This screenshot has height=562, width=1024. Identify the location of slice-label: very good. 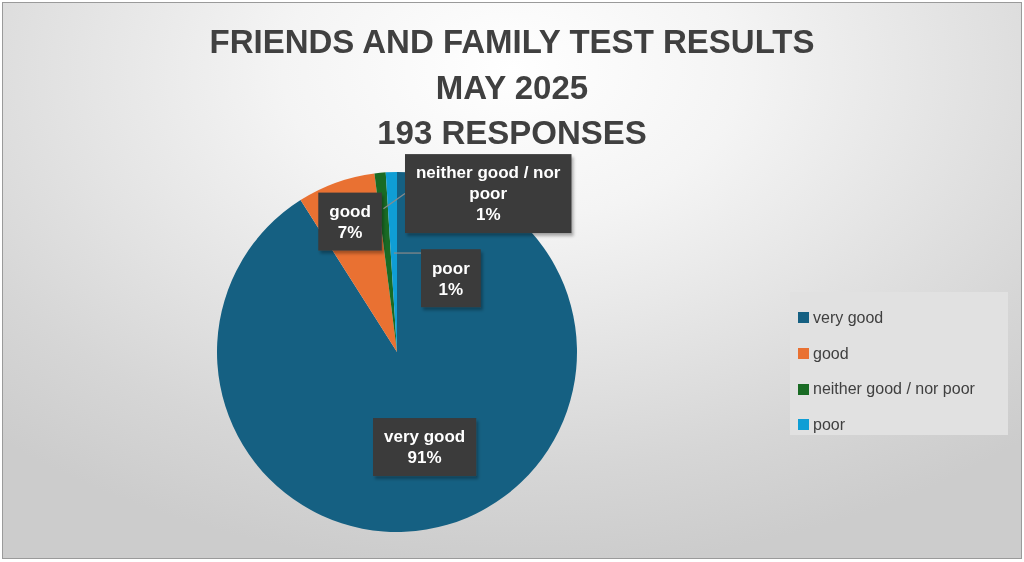
(425, 437).